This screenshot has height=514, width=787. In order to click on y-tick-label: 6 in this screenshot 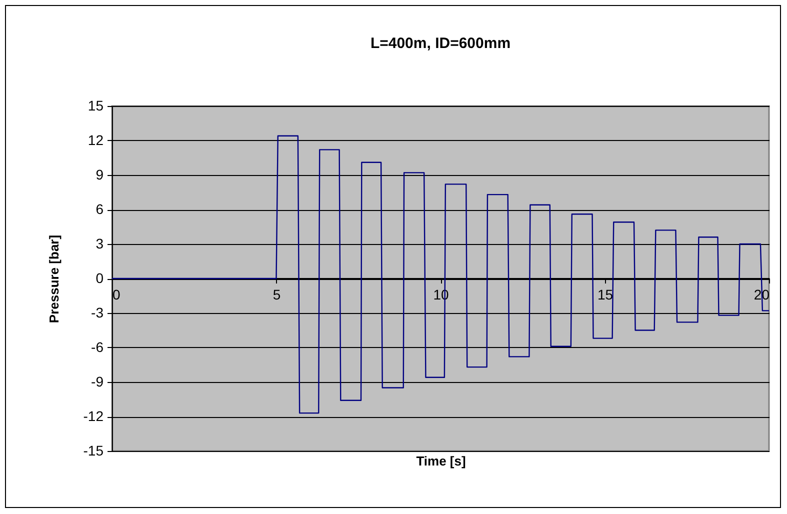, I will do `click(100, 209)`.